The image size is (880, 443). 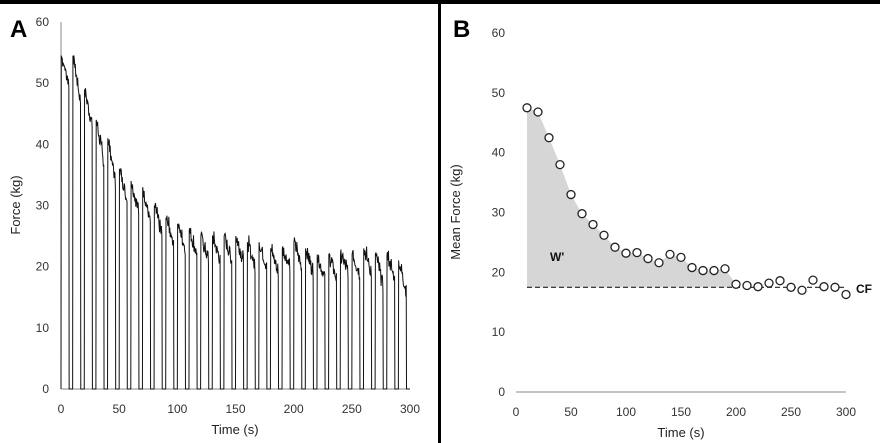 I want to click on panel-b-y-label: Mean Force (kg), so click(x=455, y=211).